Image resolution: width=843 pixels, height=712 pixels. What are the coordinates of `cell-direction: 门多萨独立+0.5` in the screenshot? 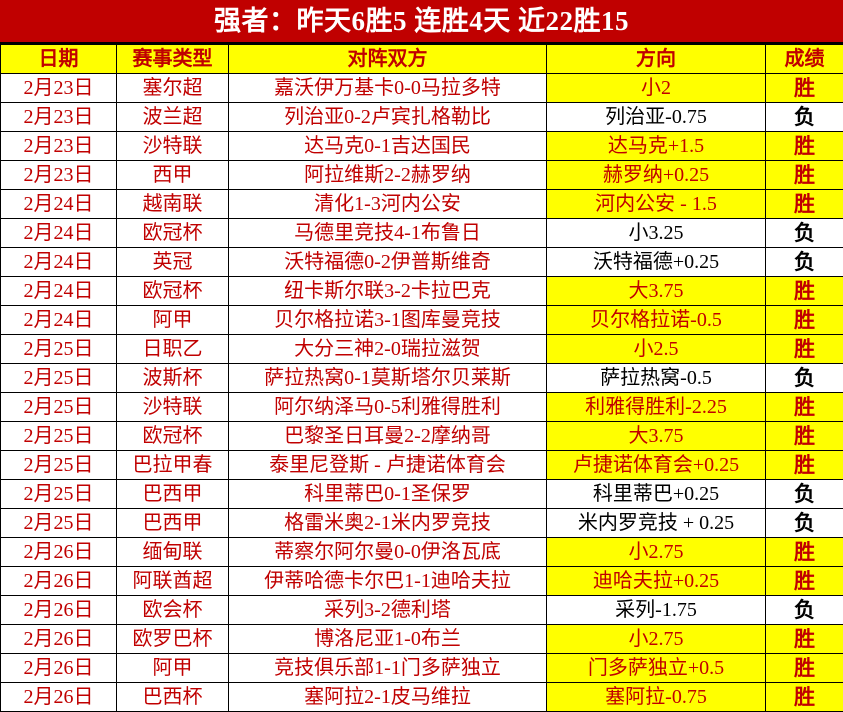 It's located at (656, 668).